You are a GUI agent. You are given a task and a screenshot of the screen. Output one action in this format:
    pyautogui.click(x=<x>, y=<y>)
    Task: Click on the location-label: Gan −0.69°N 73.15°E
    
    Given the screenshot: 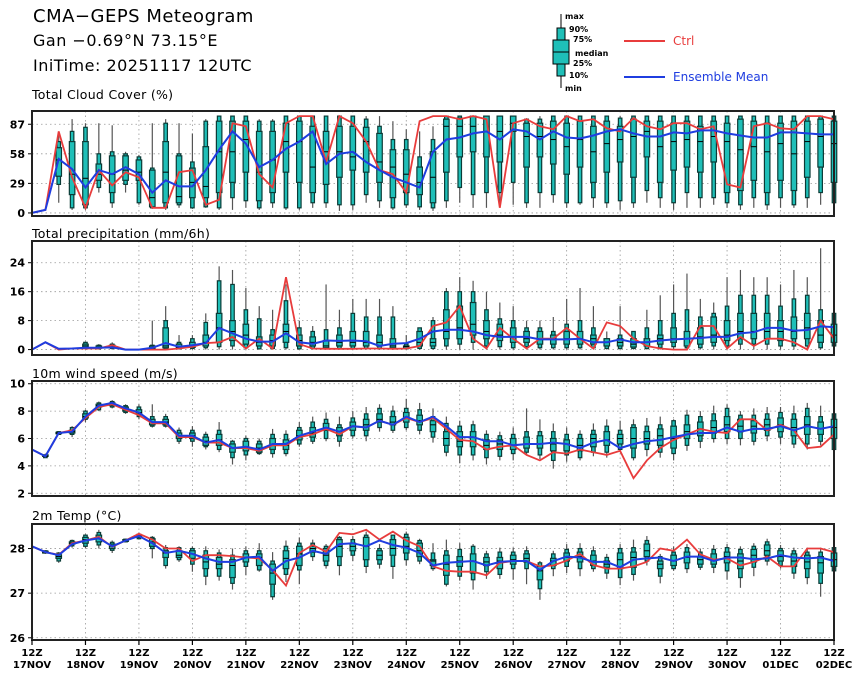 What is the action you would take?
    pyautogui.click(x=125, y=40)
    